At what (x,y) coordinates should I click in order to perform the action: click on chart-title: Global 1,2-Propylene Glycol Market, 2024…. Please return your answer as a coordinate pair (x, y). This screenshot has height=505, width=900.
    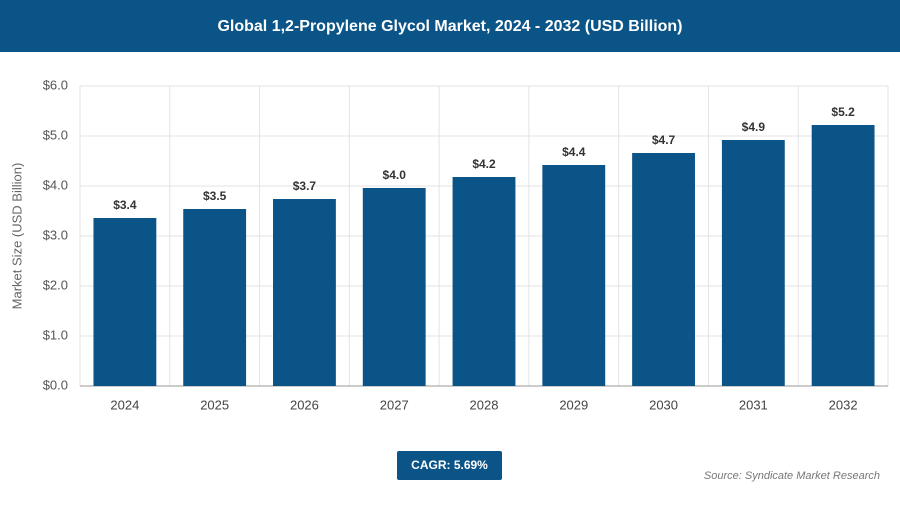
    Looking at the image, I should click on (449, 26).